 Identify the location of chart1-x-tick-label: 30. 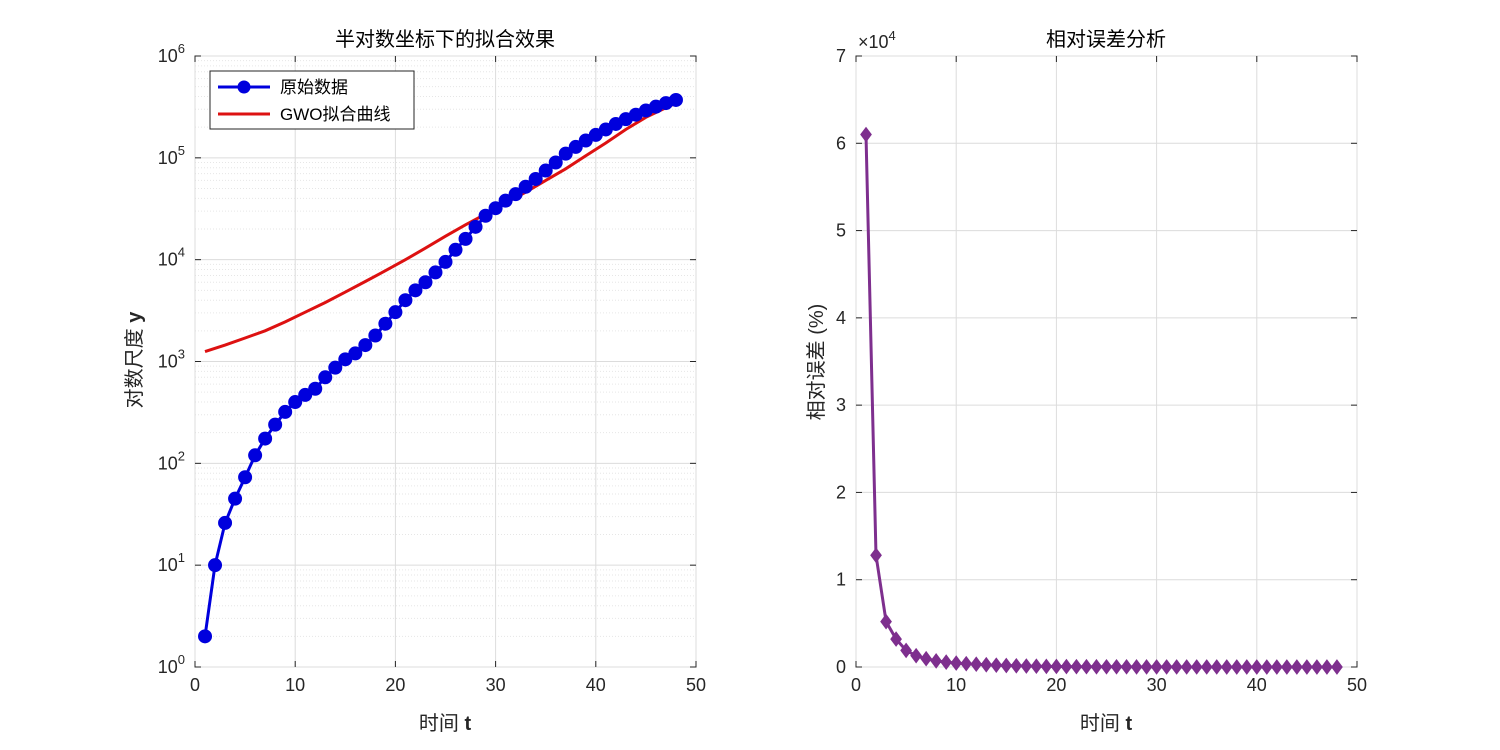
(496, 685).